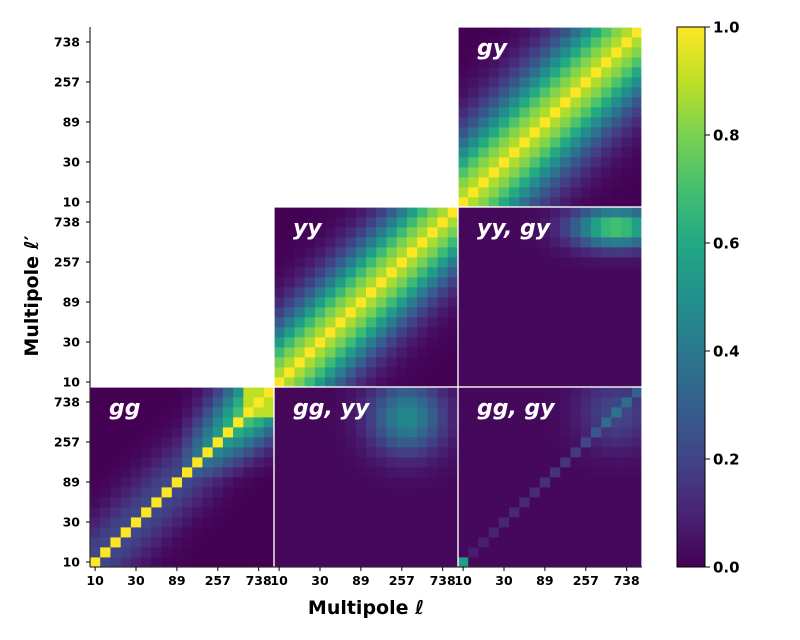 The image size is (800, 640). I want to click on y-tick-label: 89, so click(71, 122).